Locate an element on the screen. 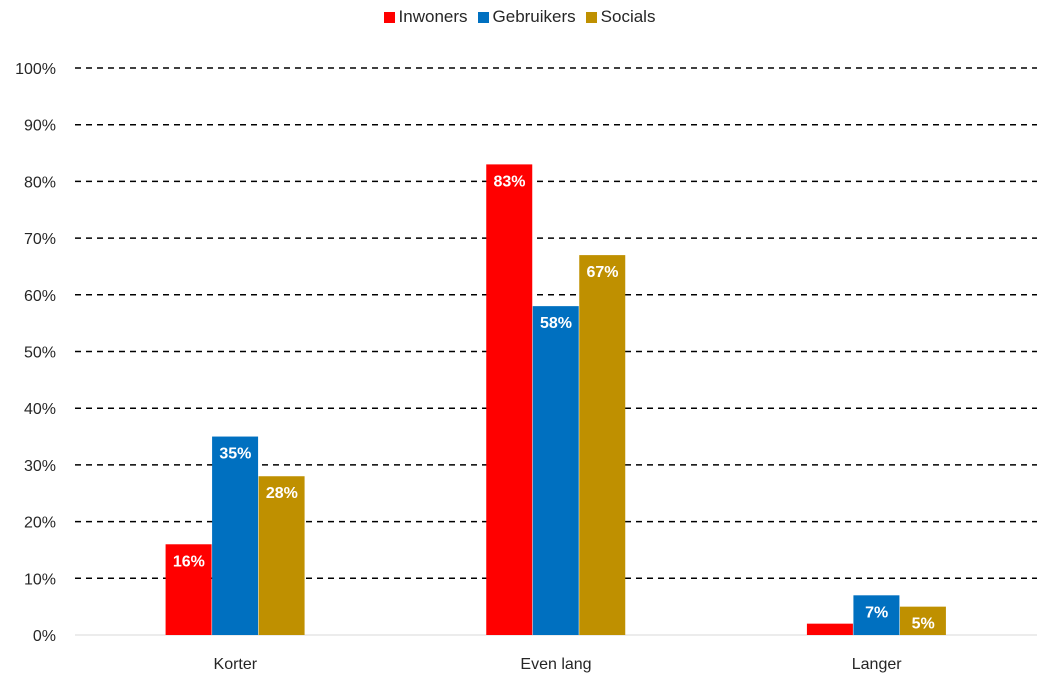 The width and height of the screenshot is (1039, 673). data-label: 83% is located at coordinates (509, 181).